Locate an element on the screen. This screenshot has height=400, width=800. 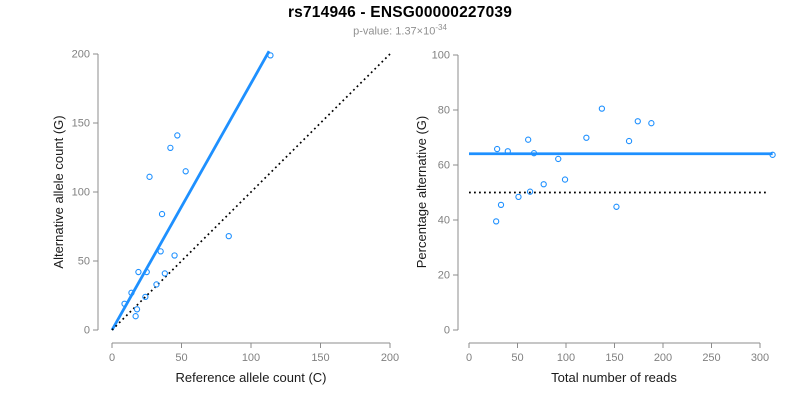
p-value-text: p-value: 1.37×10 is located at coordinates (394, 31).